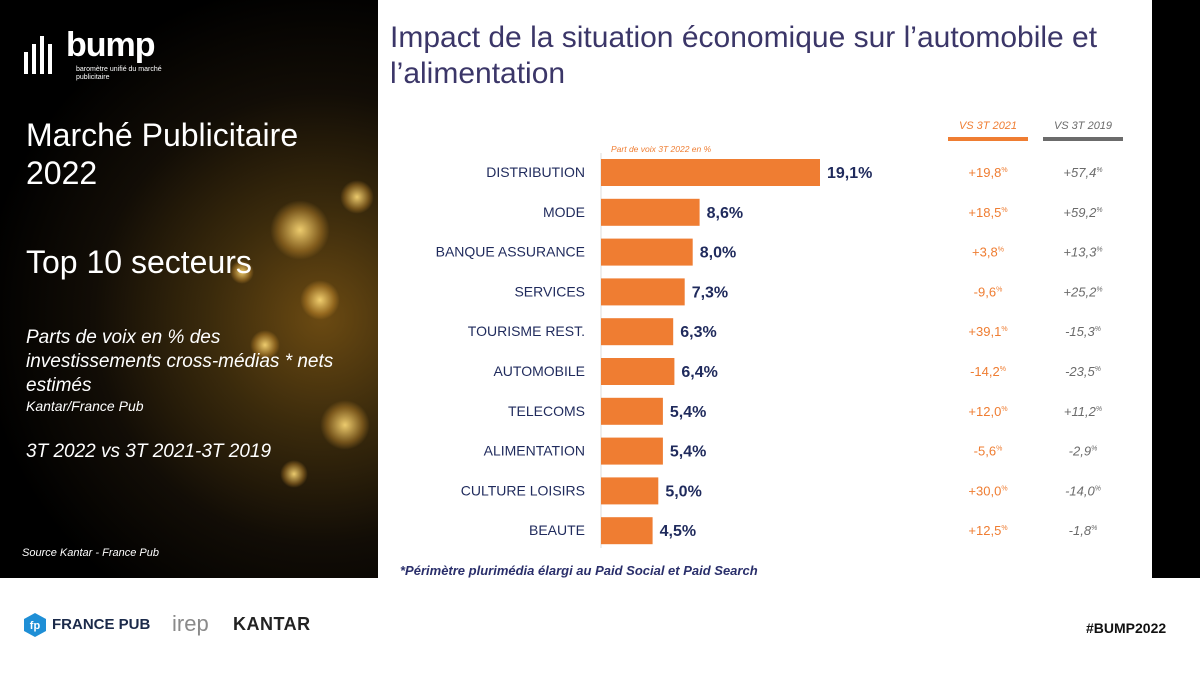 The width and height of the screenshot is (1200, 674). Describe the element at coordinates (718, 253) in the screenshot. I see `data-label: 8,0%` at that location.